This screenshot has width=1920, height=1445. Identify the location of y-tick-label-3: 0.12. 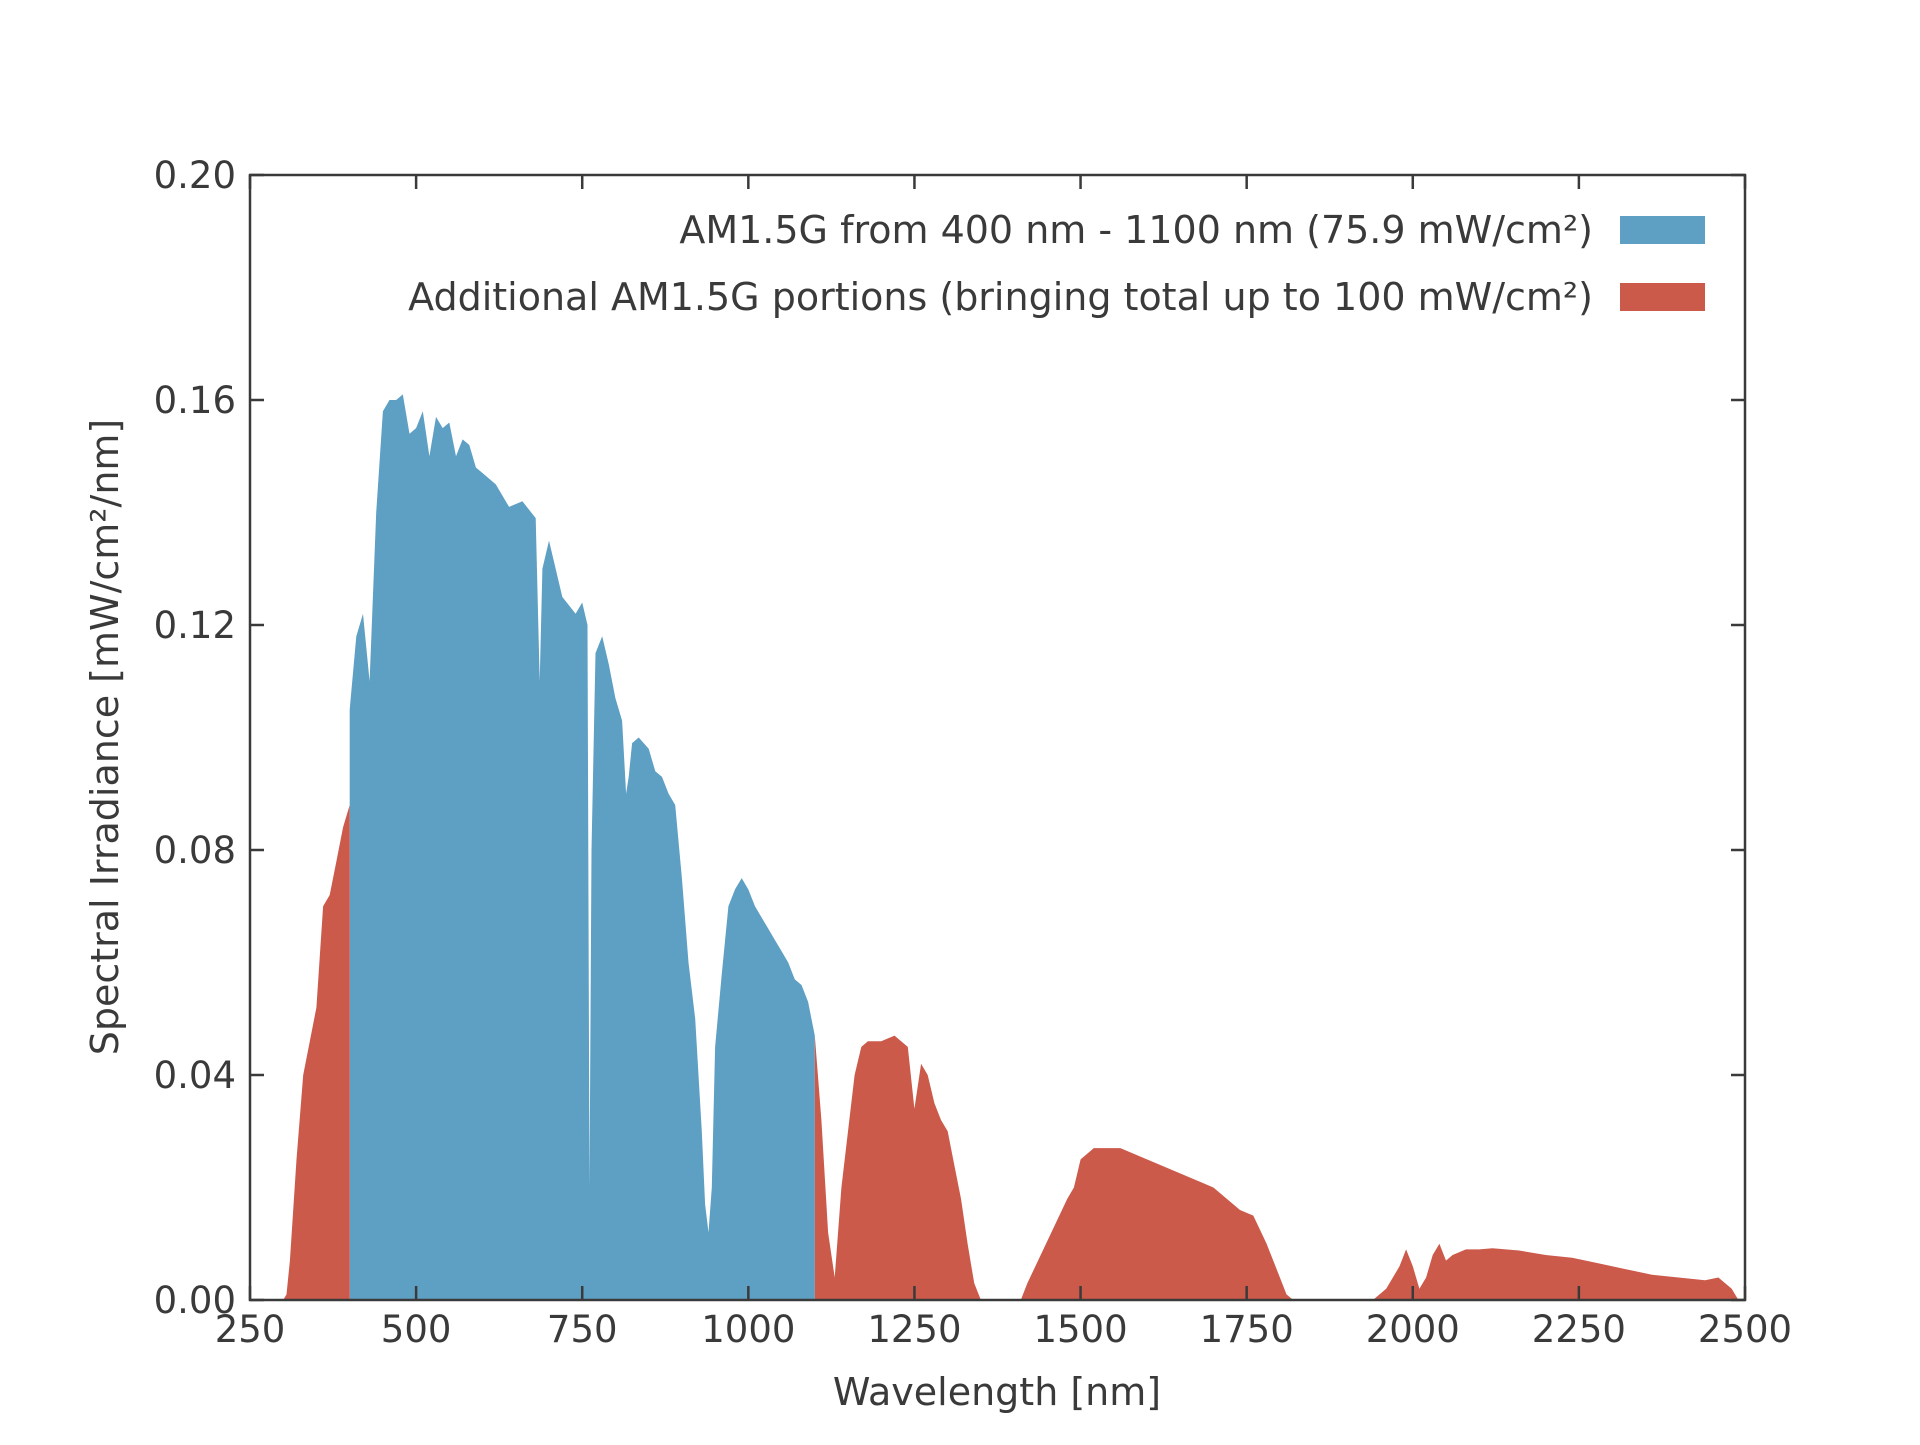
(195, 625).